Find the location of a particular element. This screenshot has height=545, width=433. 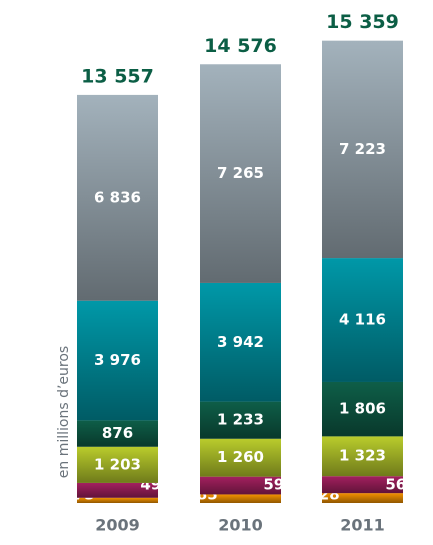

value-label: 1 323 is located at coordinates (362, 456).